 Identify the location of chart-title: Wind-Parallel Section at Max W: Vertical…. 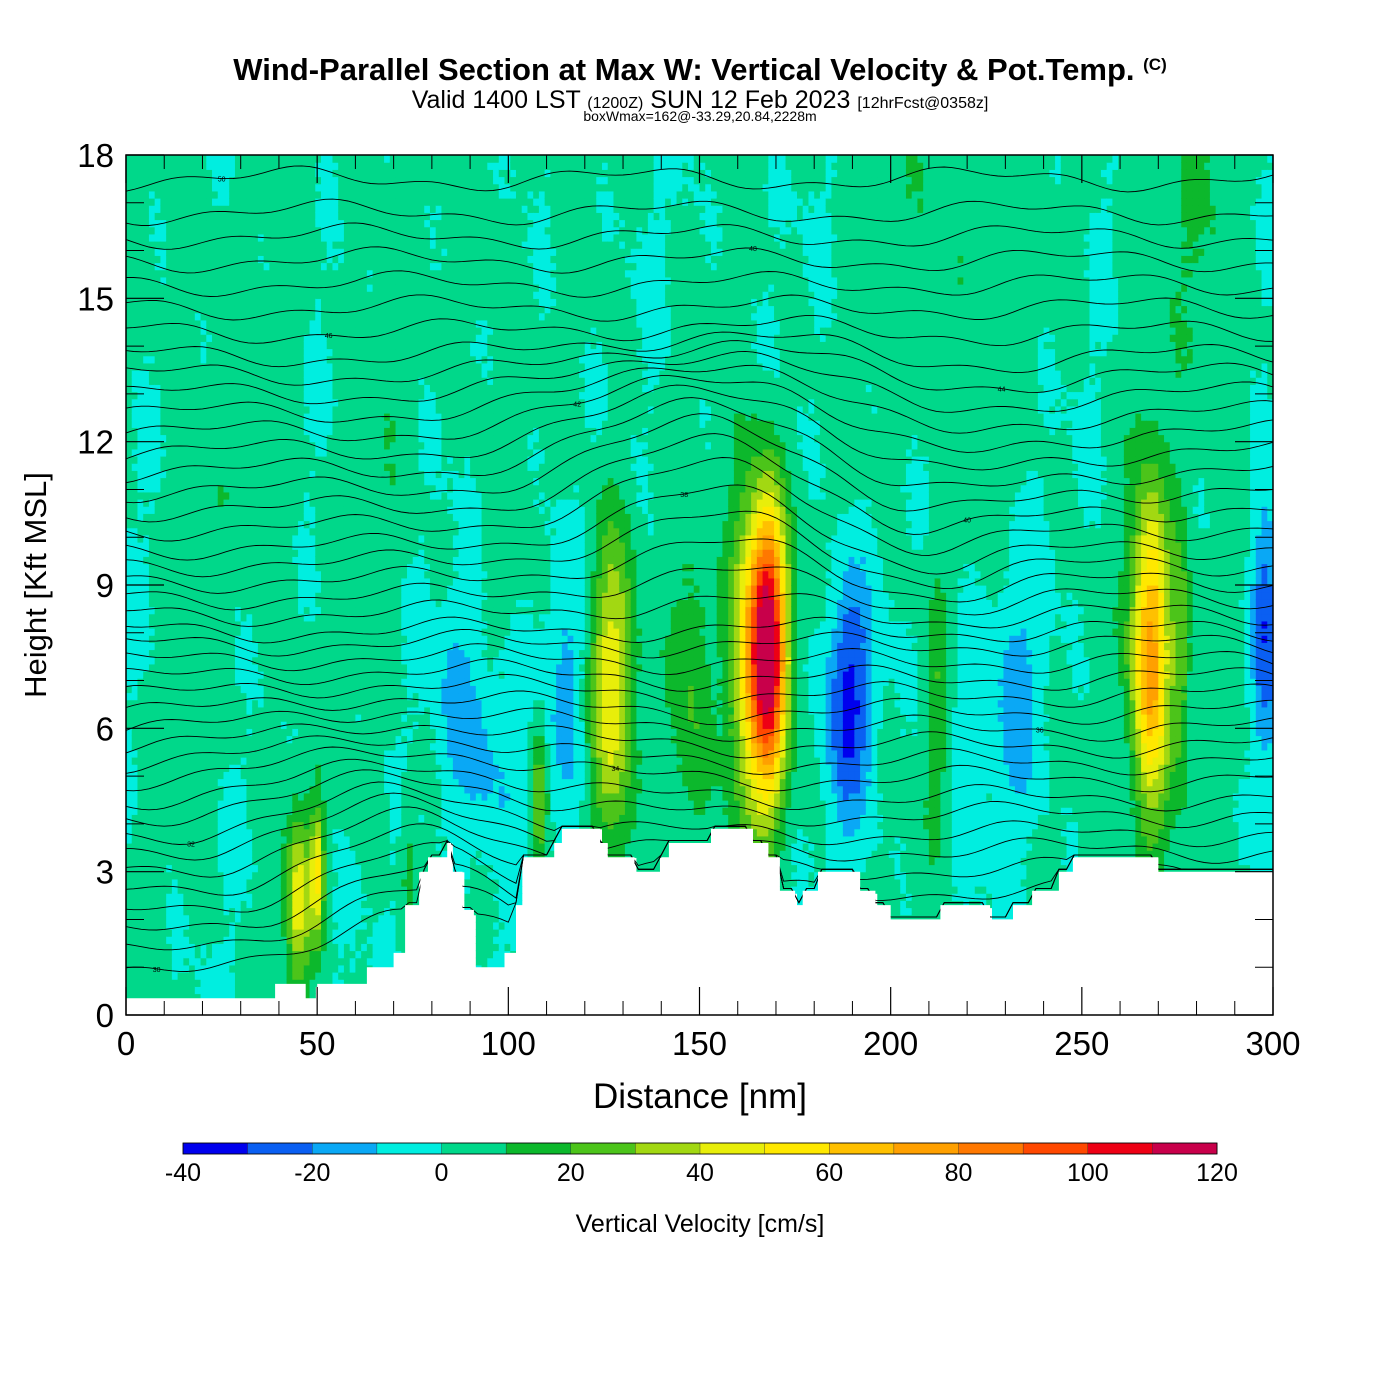
(700, 70).